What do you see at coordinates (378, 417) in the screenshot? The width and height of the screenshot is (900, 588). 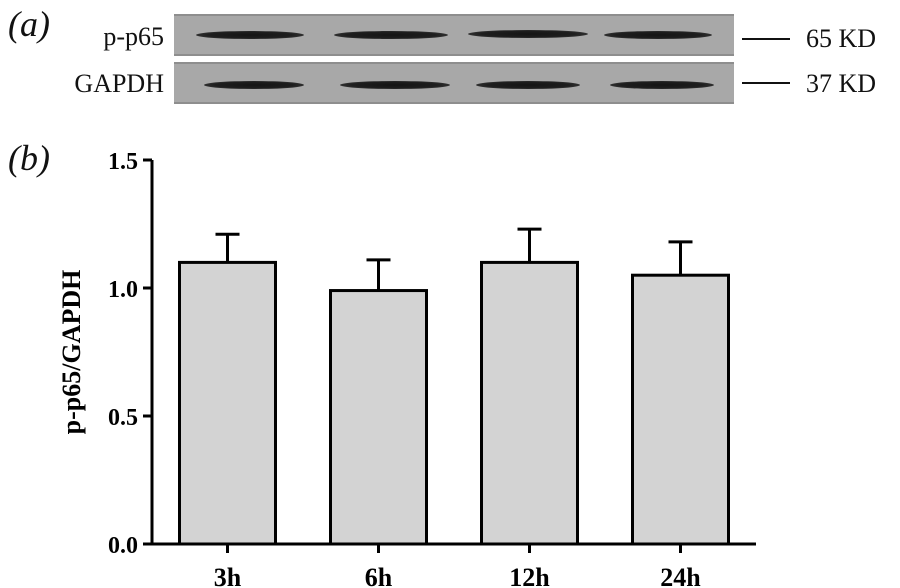 I see `bar-6h` at bounding box center [378, 417].